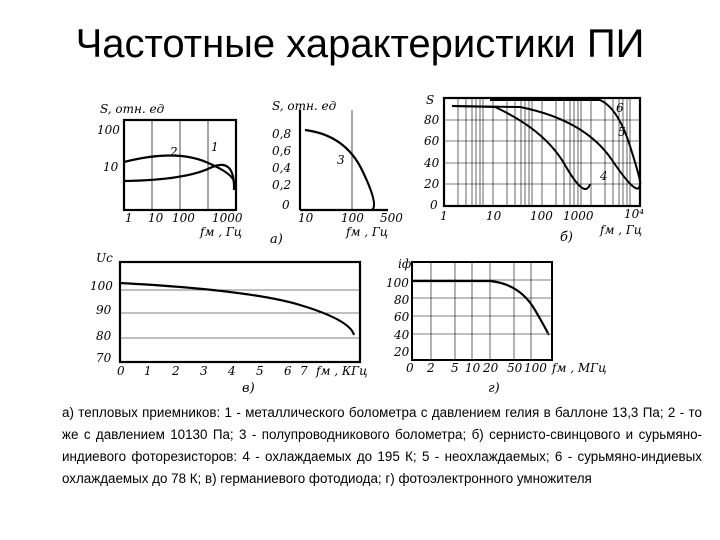 The image size is (720, 540). Describe the element at coordinates (248, 388) in the screenshot. I see `panel-v-label: в)` at that location.